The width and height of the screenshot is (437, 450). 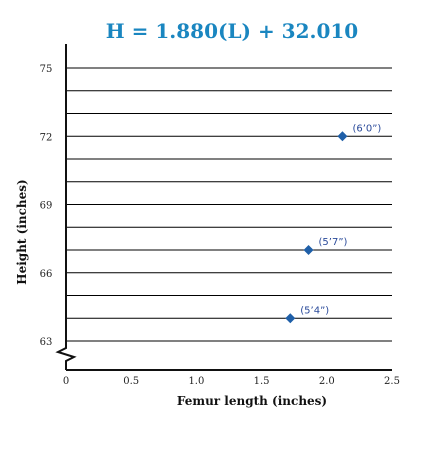 I want to click on y-tick-label: 66, so click(x=46, y=274).